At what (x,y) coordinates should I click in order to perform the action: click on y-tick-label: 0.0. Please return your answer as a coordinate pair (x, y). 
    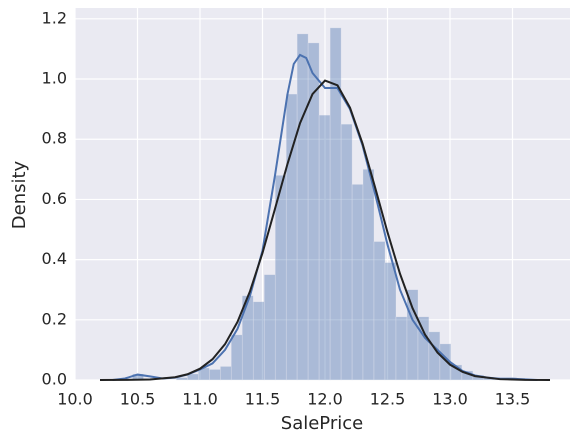
    Looking at the image, I should click on (54, 379).